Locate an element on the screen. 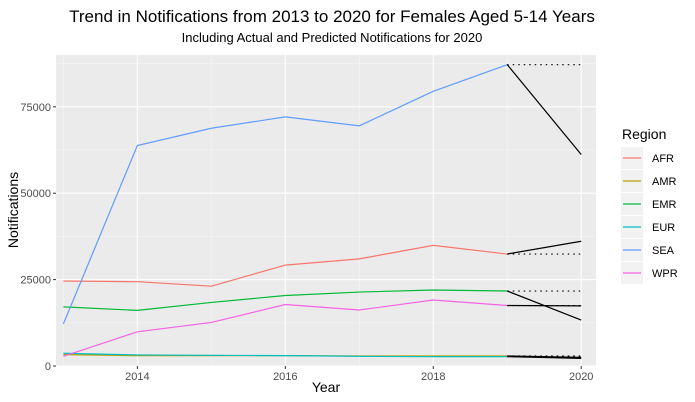 The image size is (695, 402). legend-label-emr: EMR is located at coordinates (664, 205).